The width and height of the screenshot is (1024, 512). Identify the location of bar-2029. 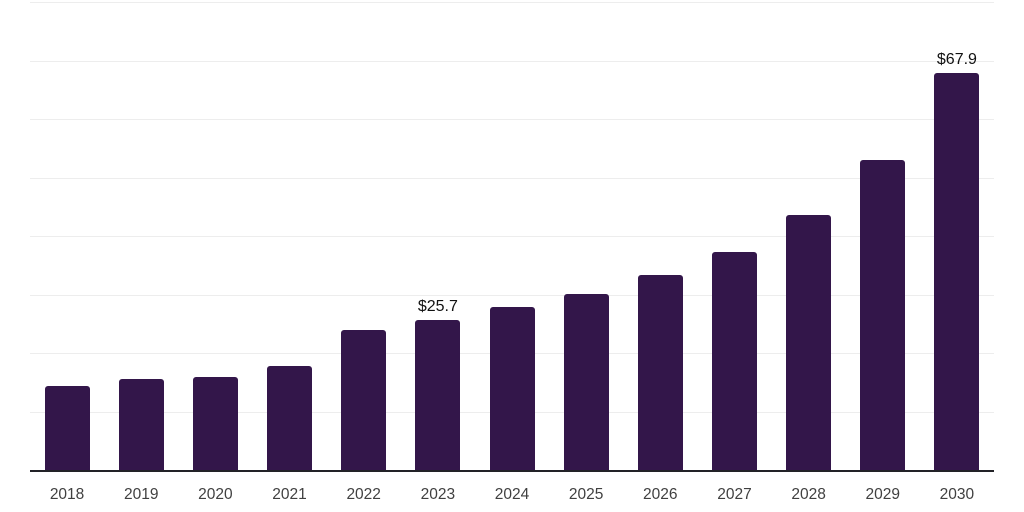
(883, 314).